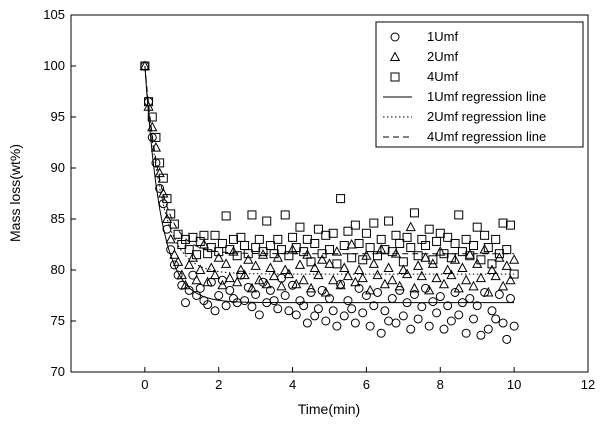  Describe the element at coordinates (218, 384) in the screenshot. I see `x-tick-label: 2` at that location.